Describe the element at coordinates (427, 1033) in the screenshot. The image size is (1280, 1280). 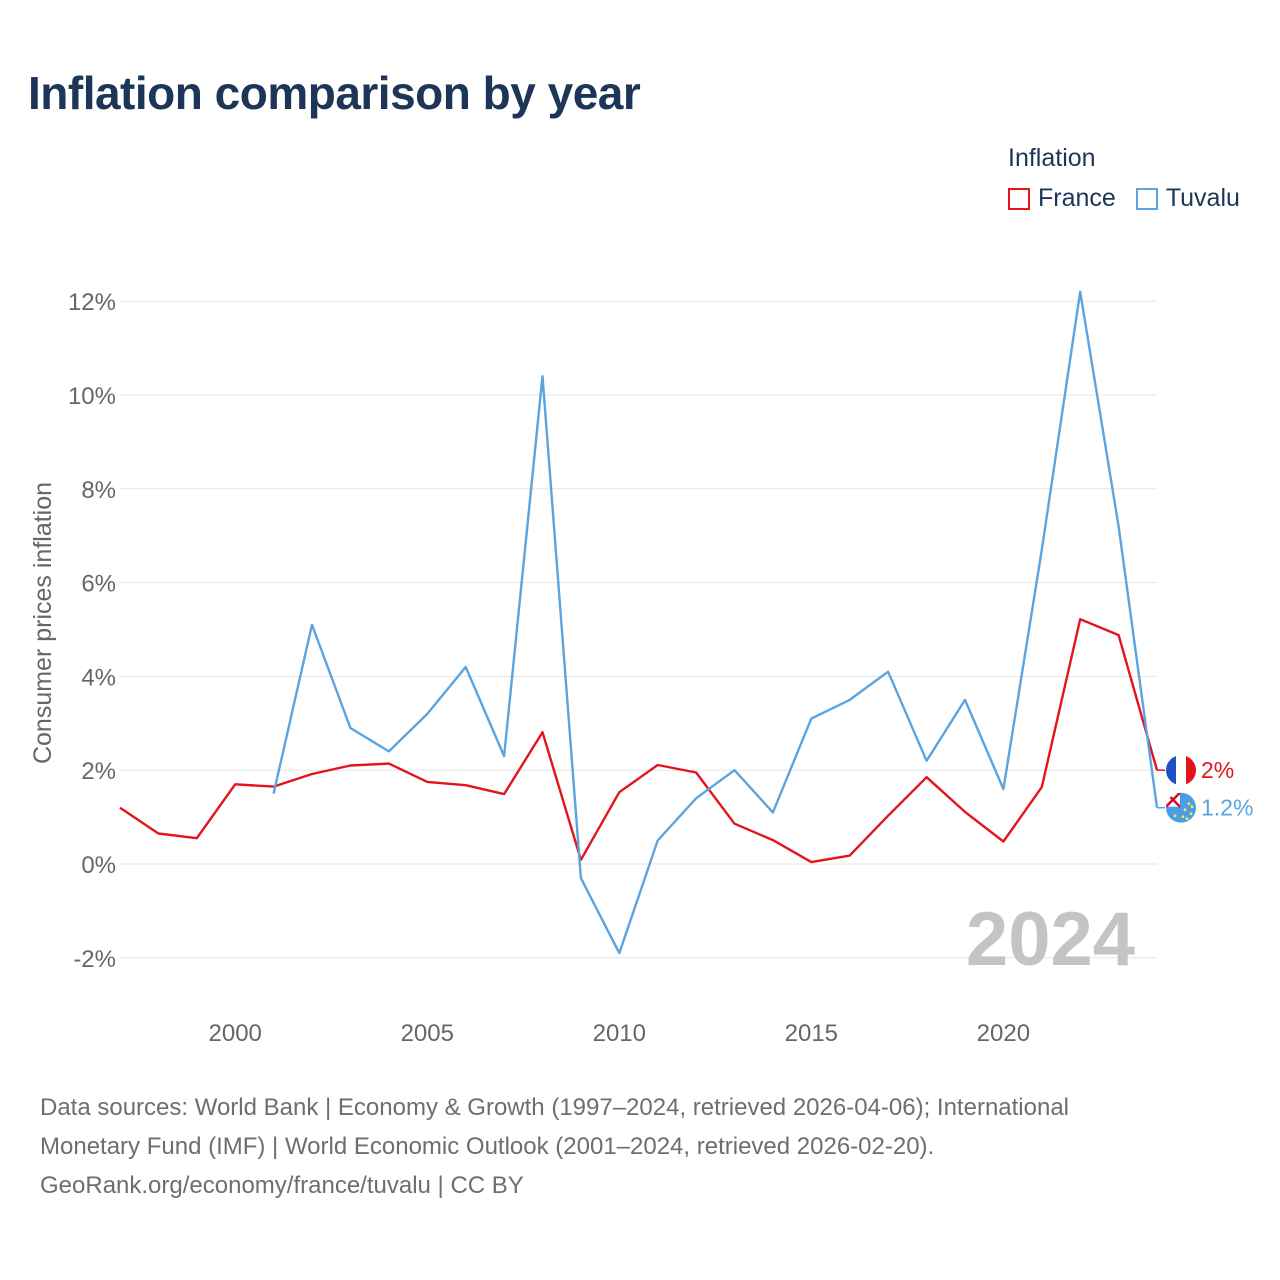
I see `x-tick-label: 2005` at that location.